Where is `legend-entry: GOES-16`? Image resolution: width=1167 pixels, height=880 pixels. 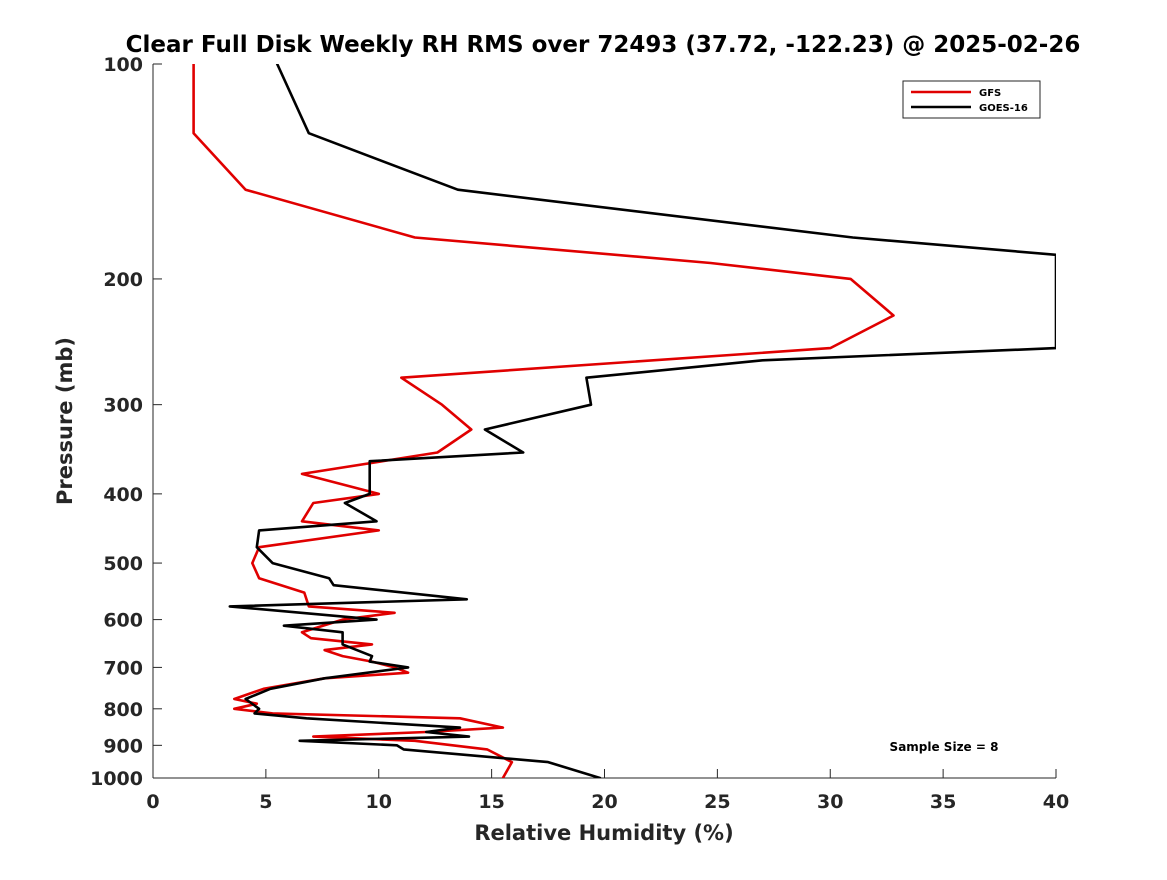 legend-entry: GOES-16 is located at coordinates (1003, 108).